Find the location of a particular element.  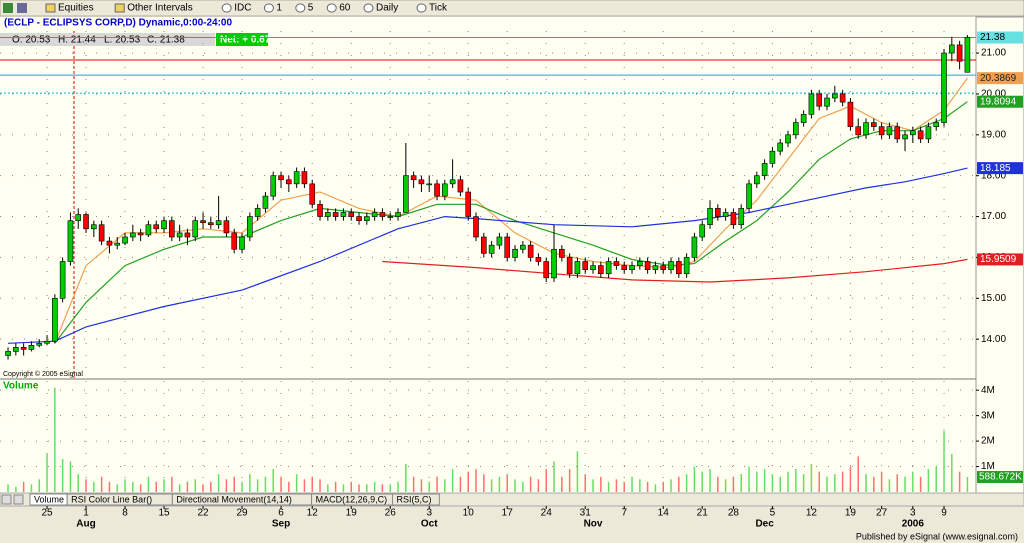

toolbar-button: Tick is located at coordinates (438, 8).